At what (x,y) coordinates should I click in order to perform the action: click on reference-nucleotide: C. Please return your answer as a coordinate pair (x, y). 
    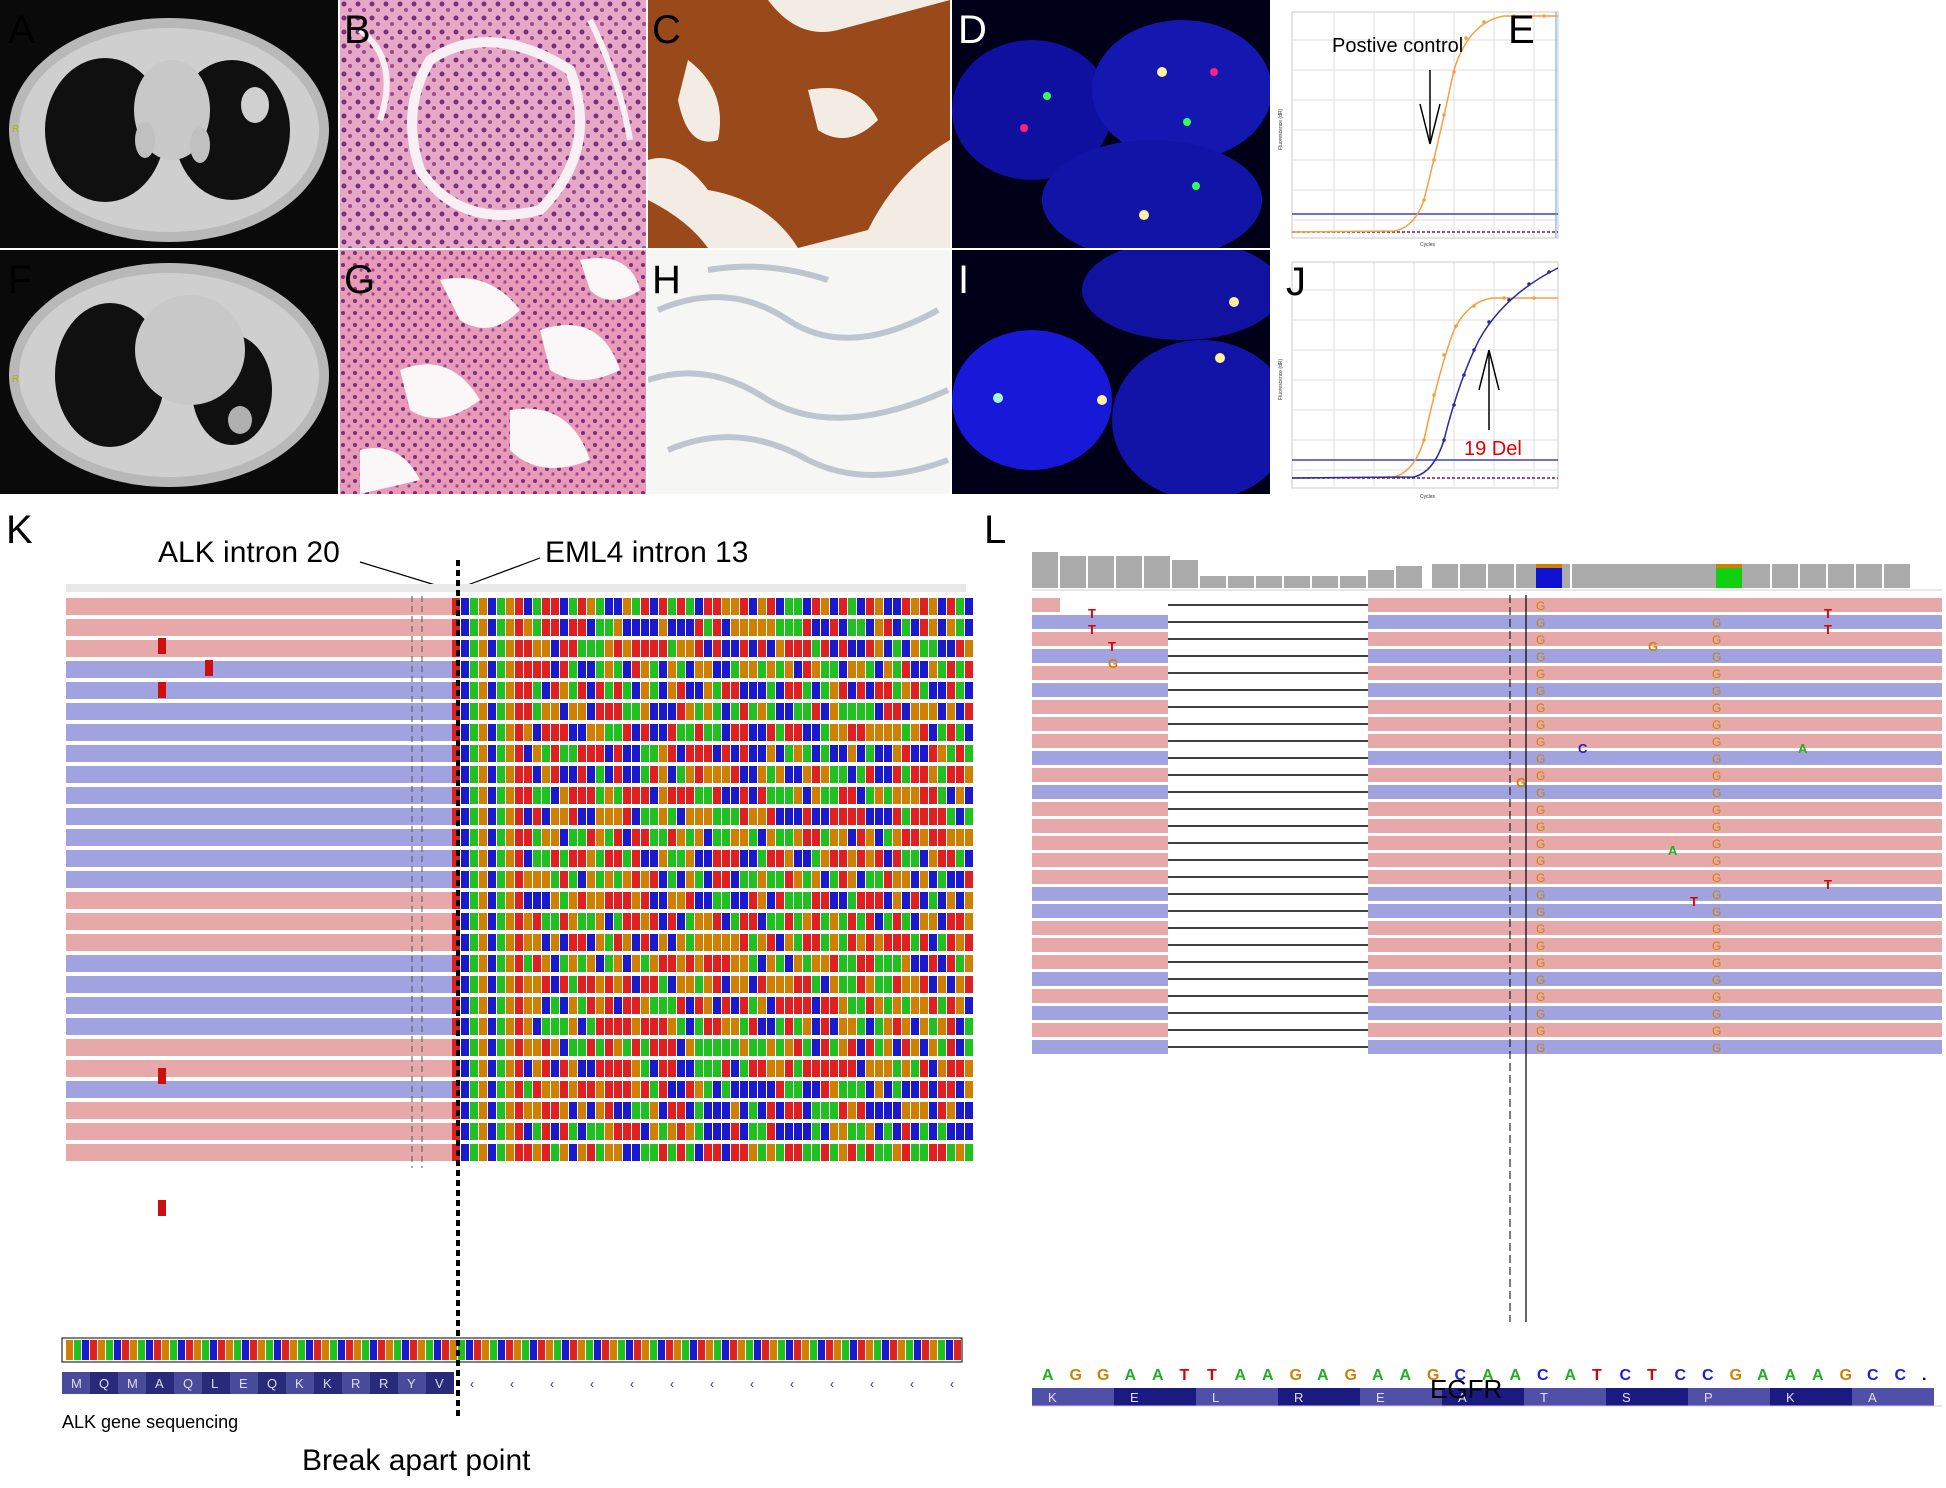
    Looking at the image, I should click on (1708, 1375).